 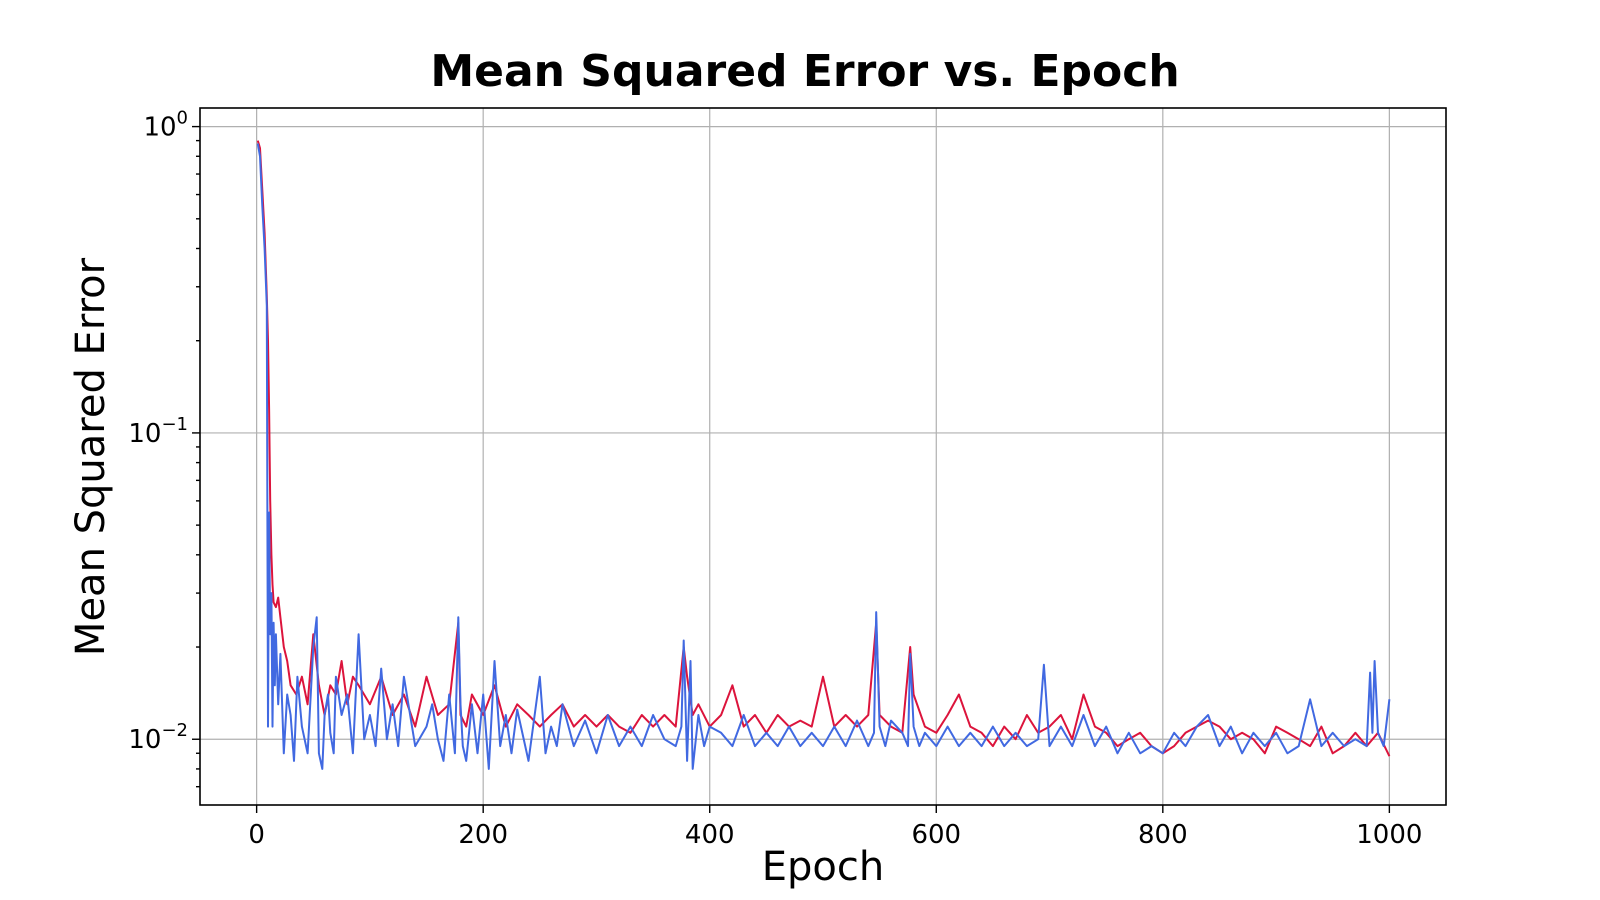 I want to click on y-tick-label-2: 10⁻², so click(x=158, y=737).